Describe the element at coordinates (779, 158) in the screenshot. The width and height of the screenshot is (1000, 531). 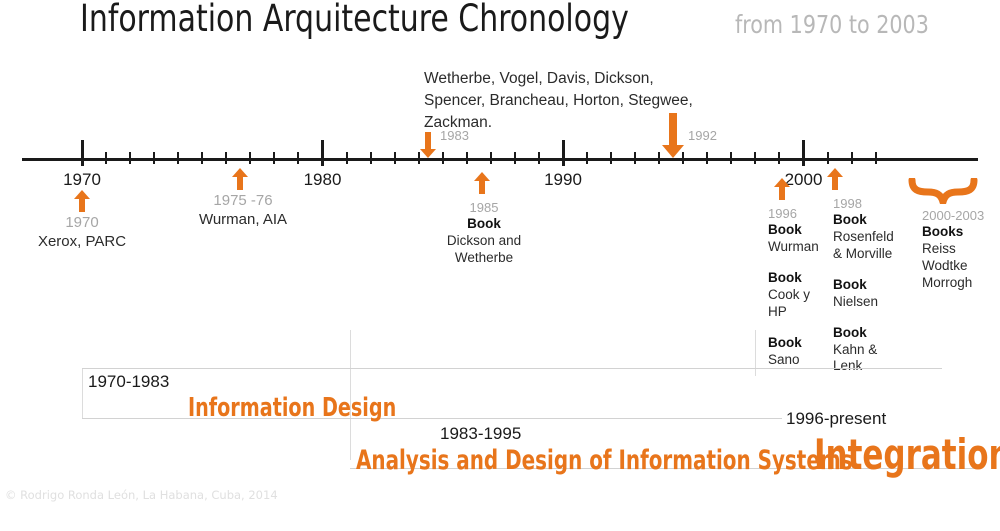
I see `axis-tick-1999` at that location.